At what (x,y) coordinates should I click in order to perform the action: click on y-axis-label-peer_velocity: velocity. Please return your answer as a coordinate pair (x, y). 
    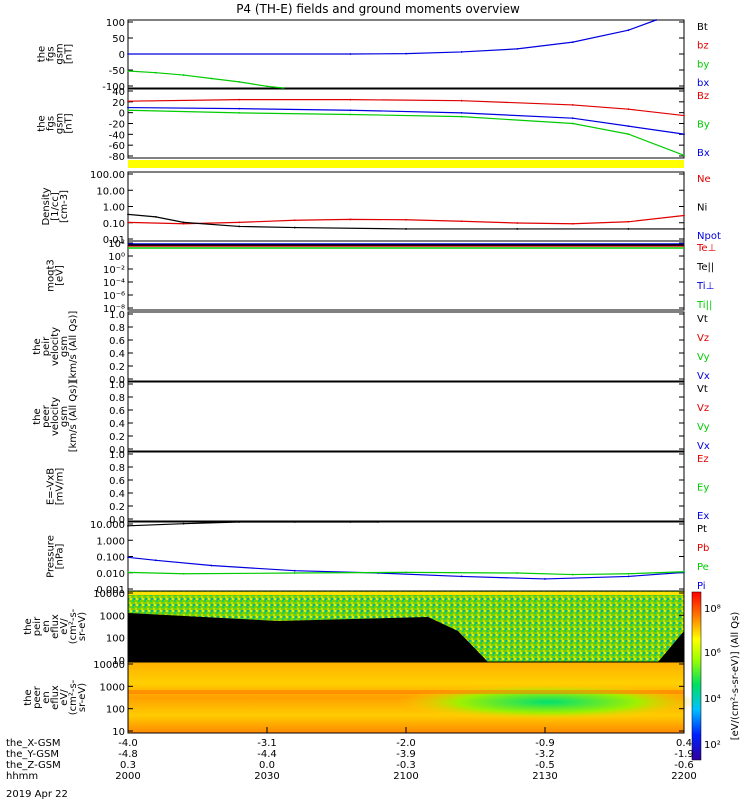
    Looking at the image, I should click on (55, 416).